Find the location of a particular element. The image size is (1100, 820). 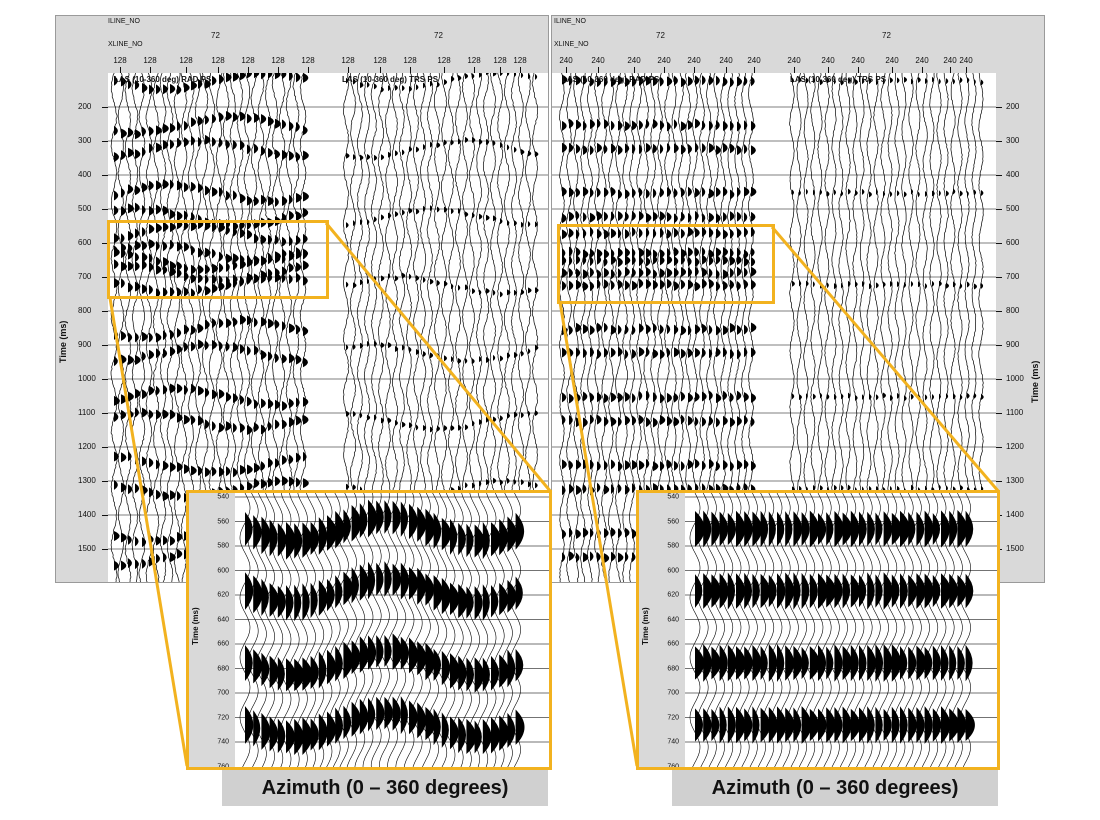

time-tick-label: 1500 is located at coordinates (1015, 548).